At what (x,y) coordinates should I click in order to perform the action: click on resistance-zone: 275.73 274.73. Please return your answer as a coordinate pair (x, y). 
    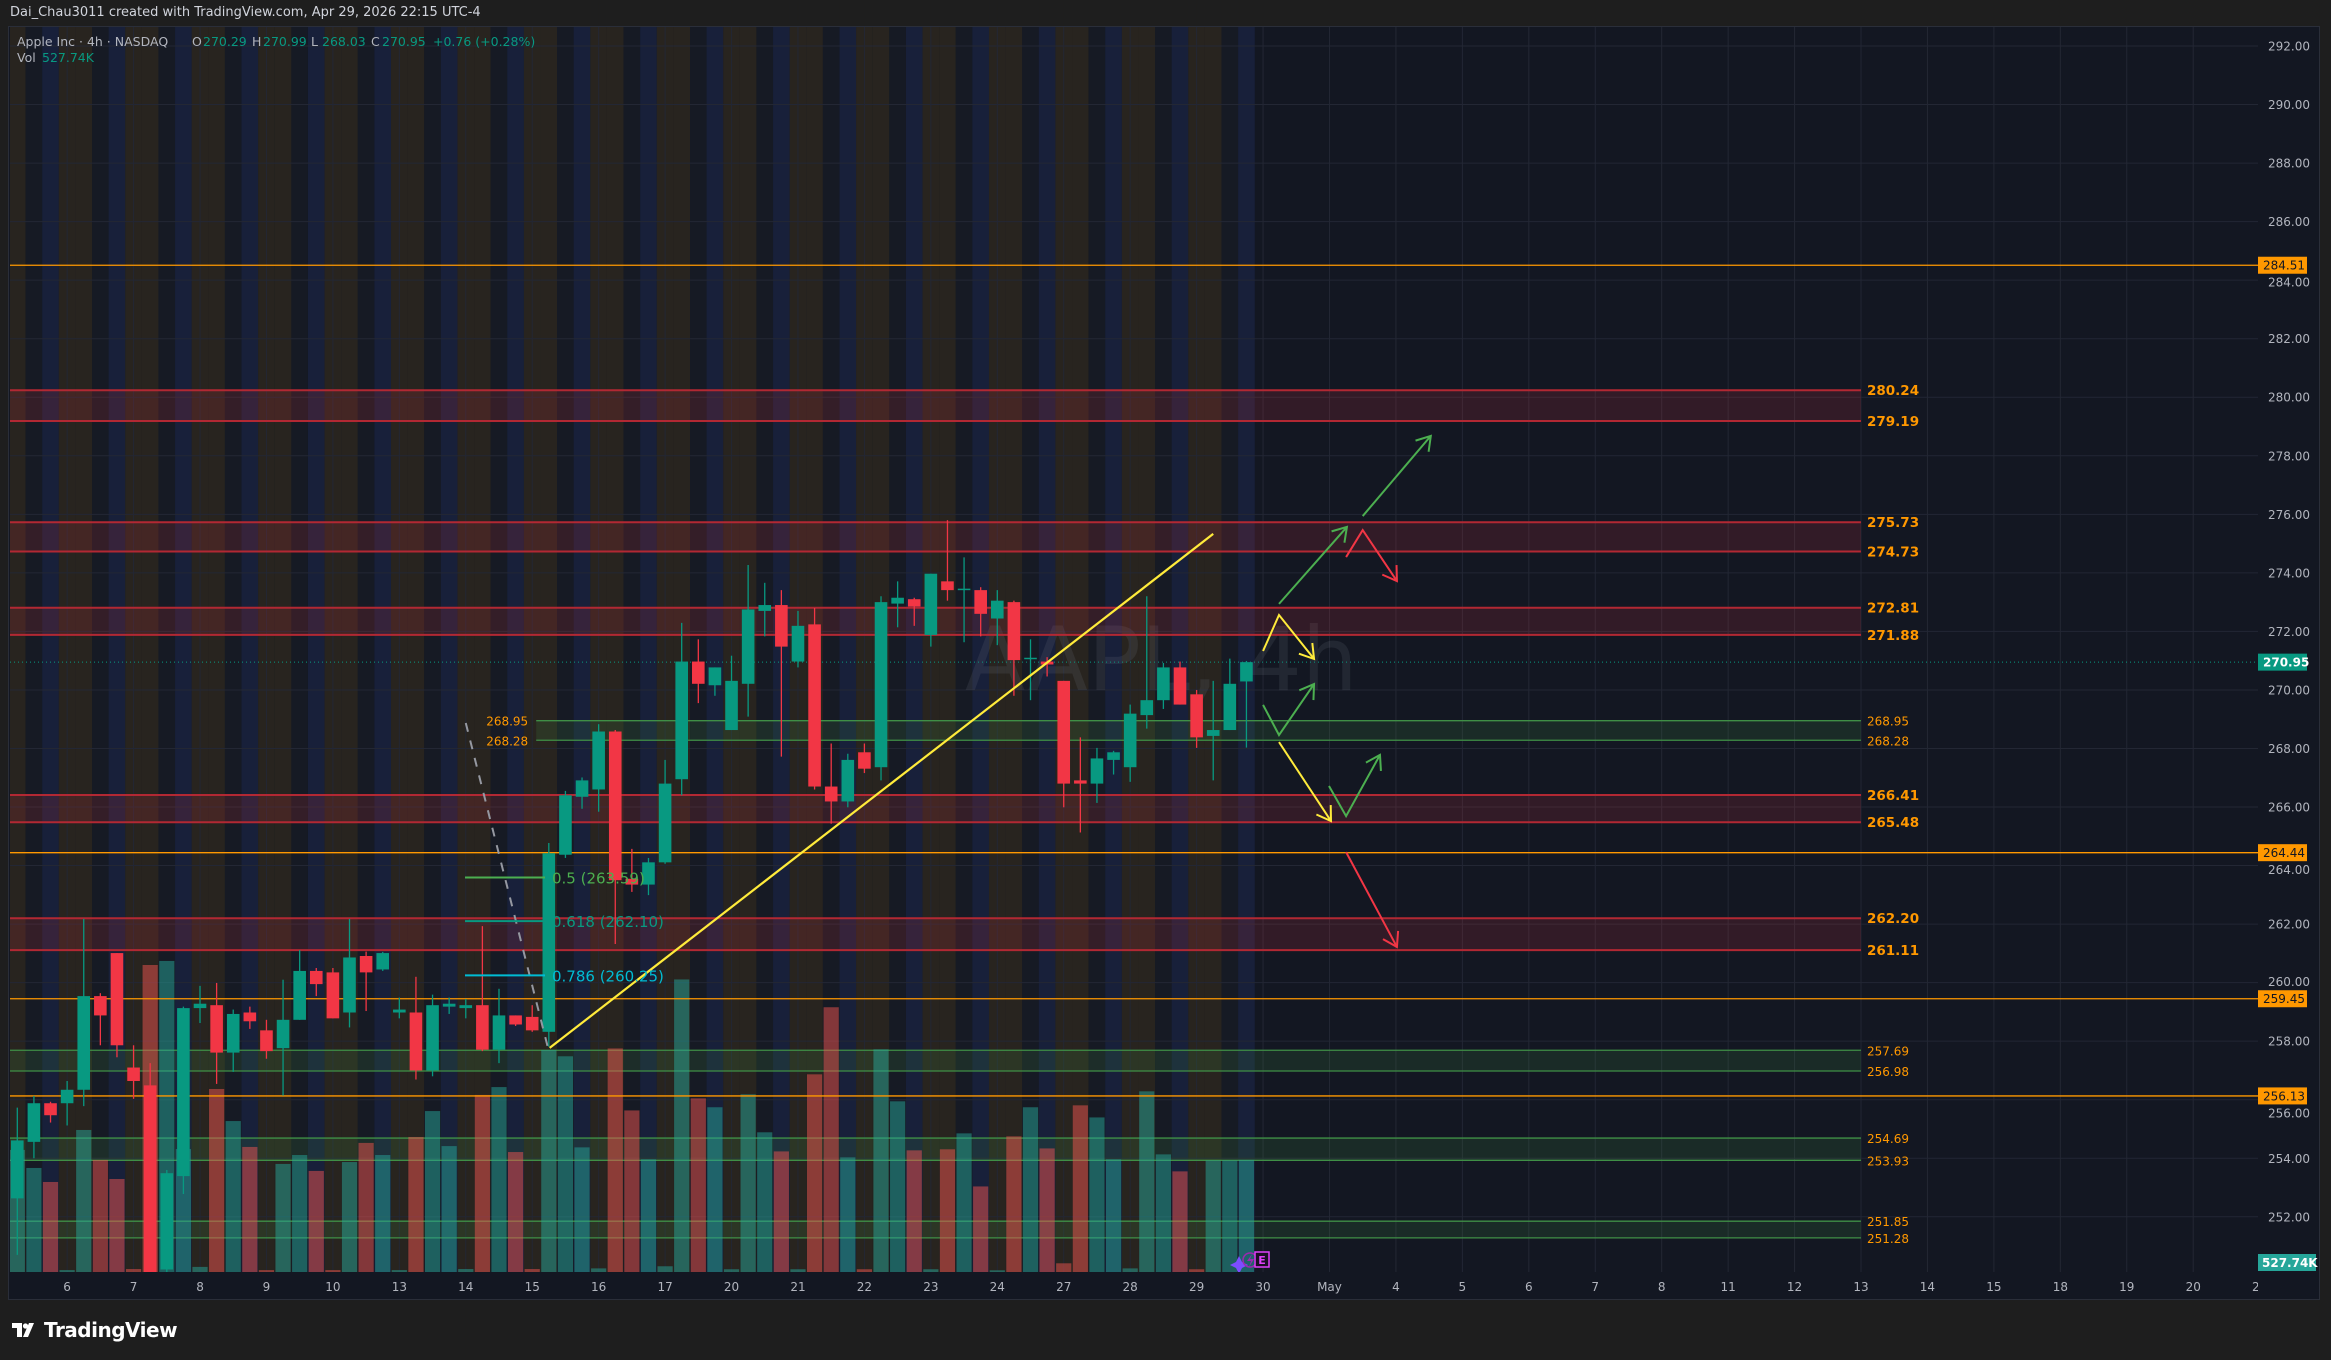
    Looking at the image, I should click on (964, 537).